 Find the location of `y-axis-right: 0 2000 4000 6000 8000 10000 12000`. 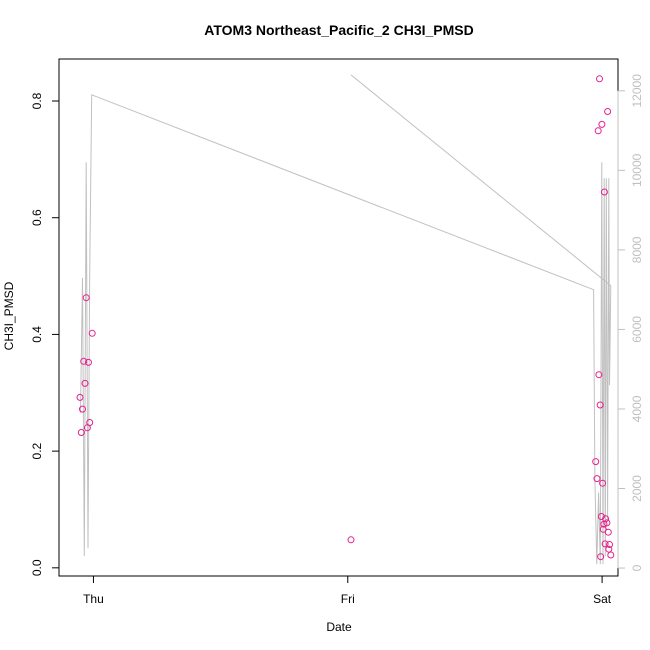

y-axis-right: 0 2000 4000 6000 8000 10000 12000 is located at coordinates (630, 322).